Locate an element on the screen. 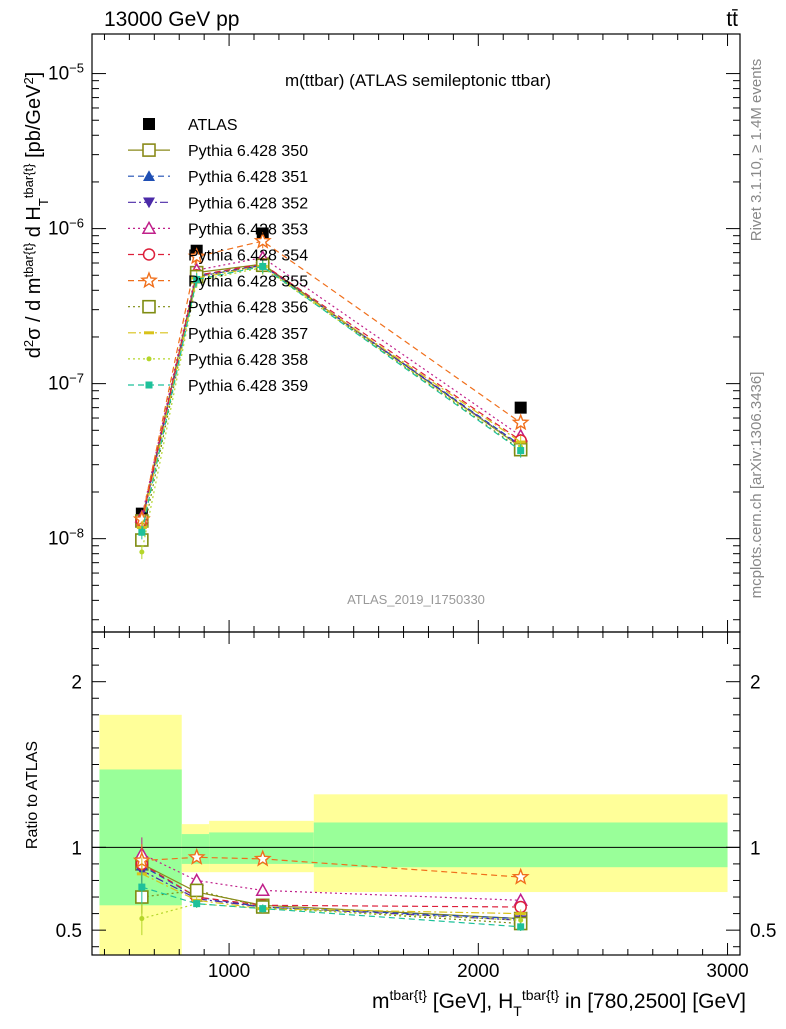 The image size is (786, 1029). legend-label-7: Pythia 6.428 356 is located at coordinates (248, 308).